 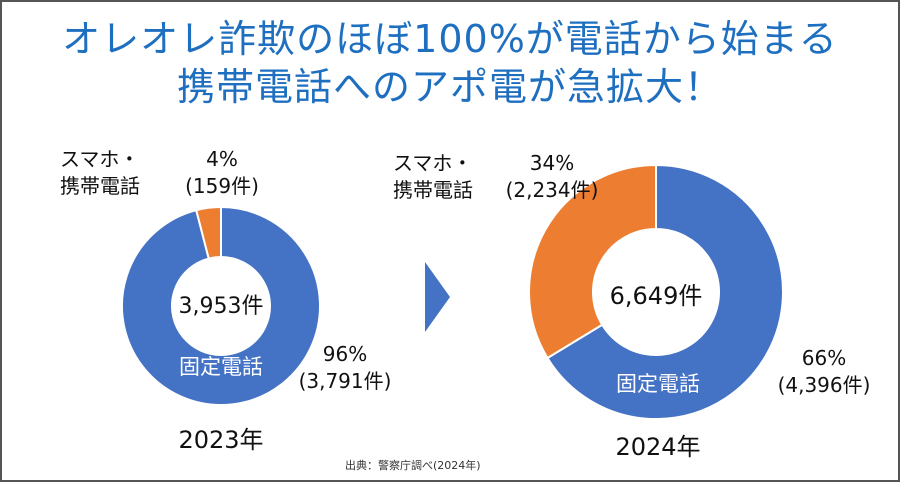 I want to click on landline-percent-2024: 66%, so click(x=824, y=358).